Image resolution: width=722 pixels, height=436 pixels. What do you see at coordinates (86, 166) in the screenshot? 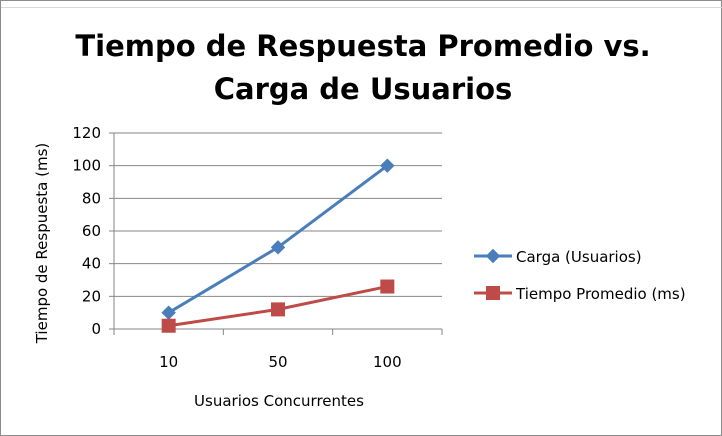
I see `y-tick-label: 100` at bounding box center [86, 166].